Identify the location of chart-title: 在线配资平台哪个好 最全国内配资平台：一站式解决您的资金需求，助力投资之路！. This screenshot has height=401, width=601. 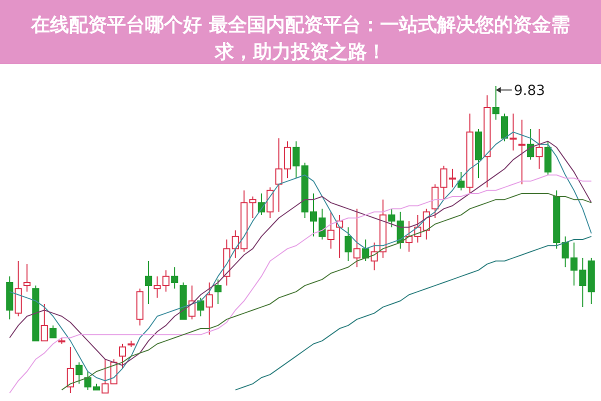
(300, 38).